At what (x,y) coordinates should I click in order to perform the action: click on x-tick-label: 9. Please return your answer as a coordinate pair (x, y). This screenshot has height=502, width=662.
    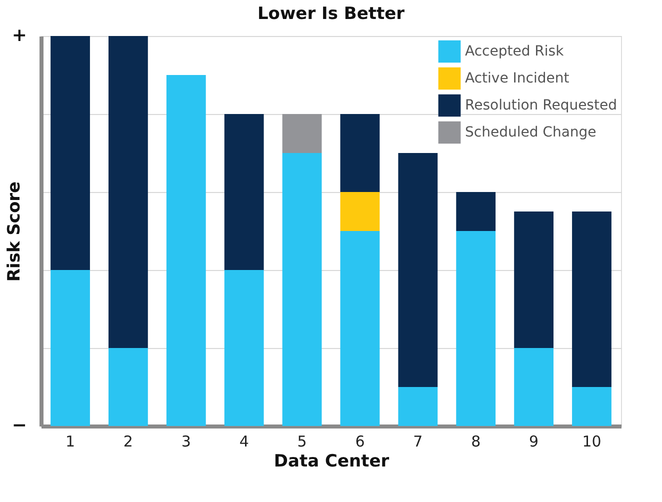
    Looking at the image, I should click on (534, 441).